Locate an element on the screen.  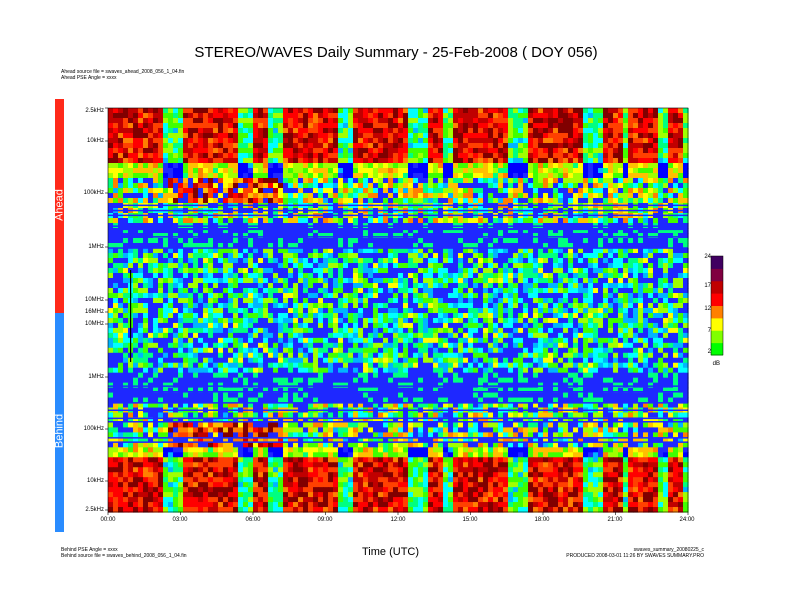
data-gap-line is located at coordinates (131, 316).